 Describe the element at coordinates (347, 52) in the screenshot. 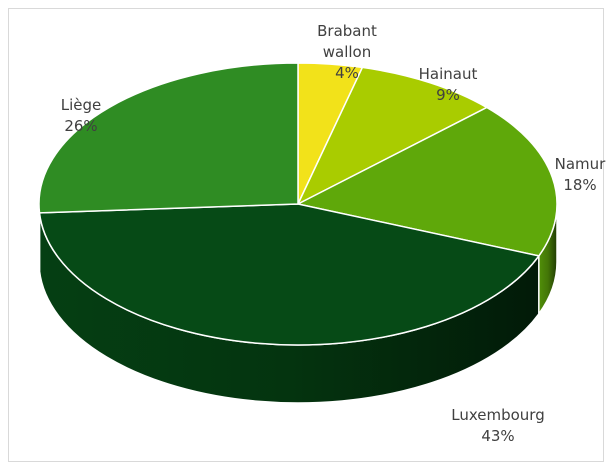

I see `data-label-brabant-wallon: Brabant wallon 4%` at that location.